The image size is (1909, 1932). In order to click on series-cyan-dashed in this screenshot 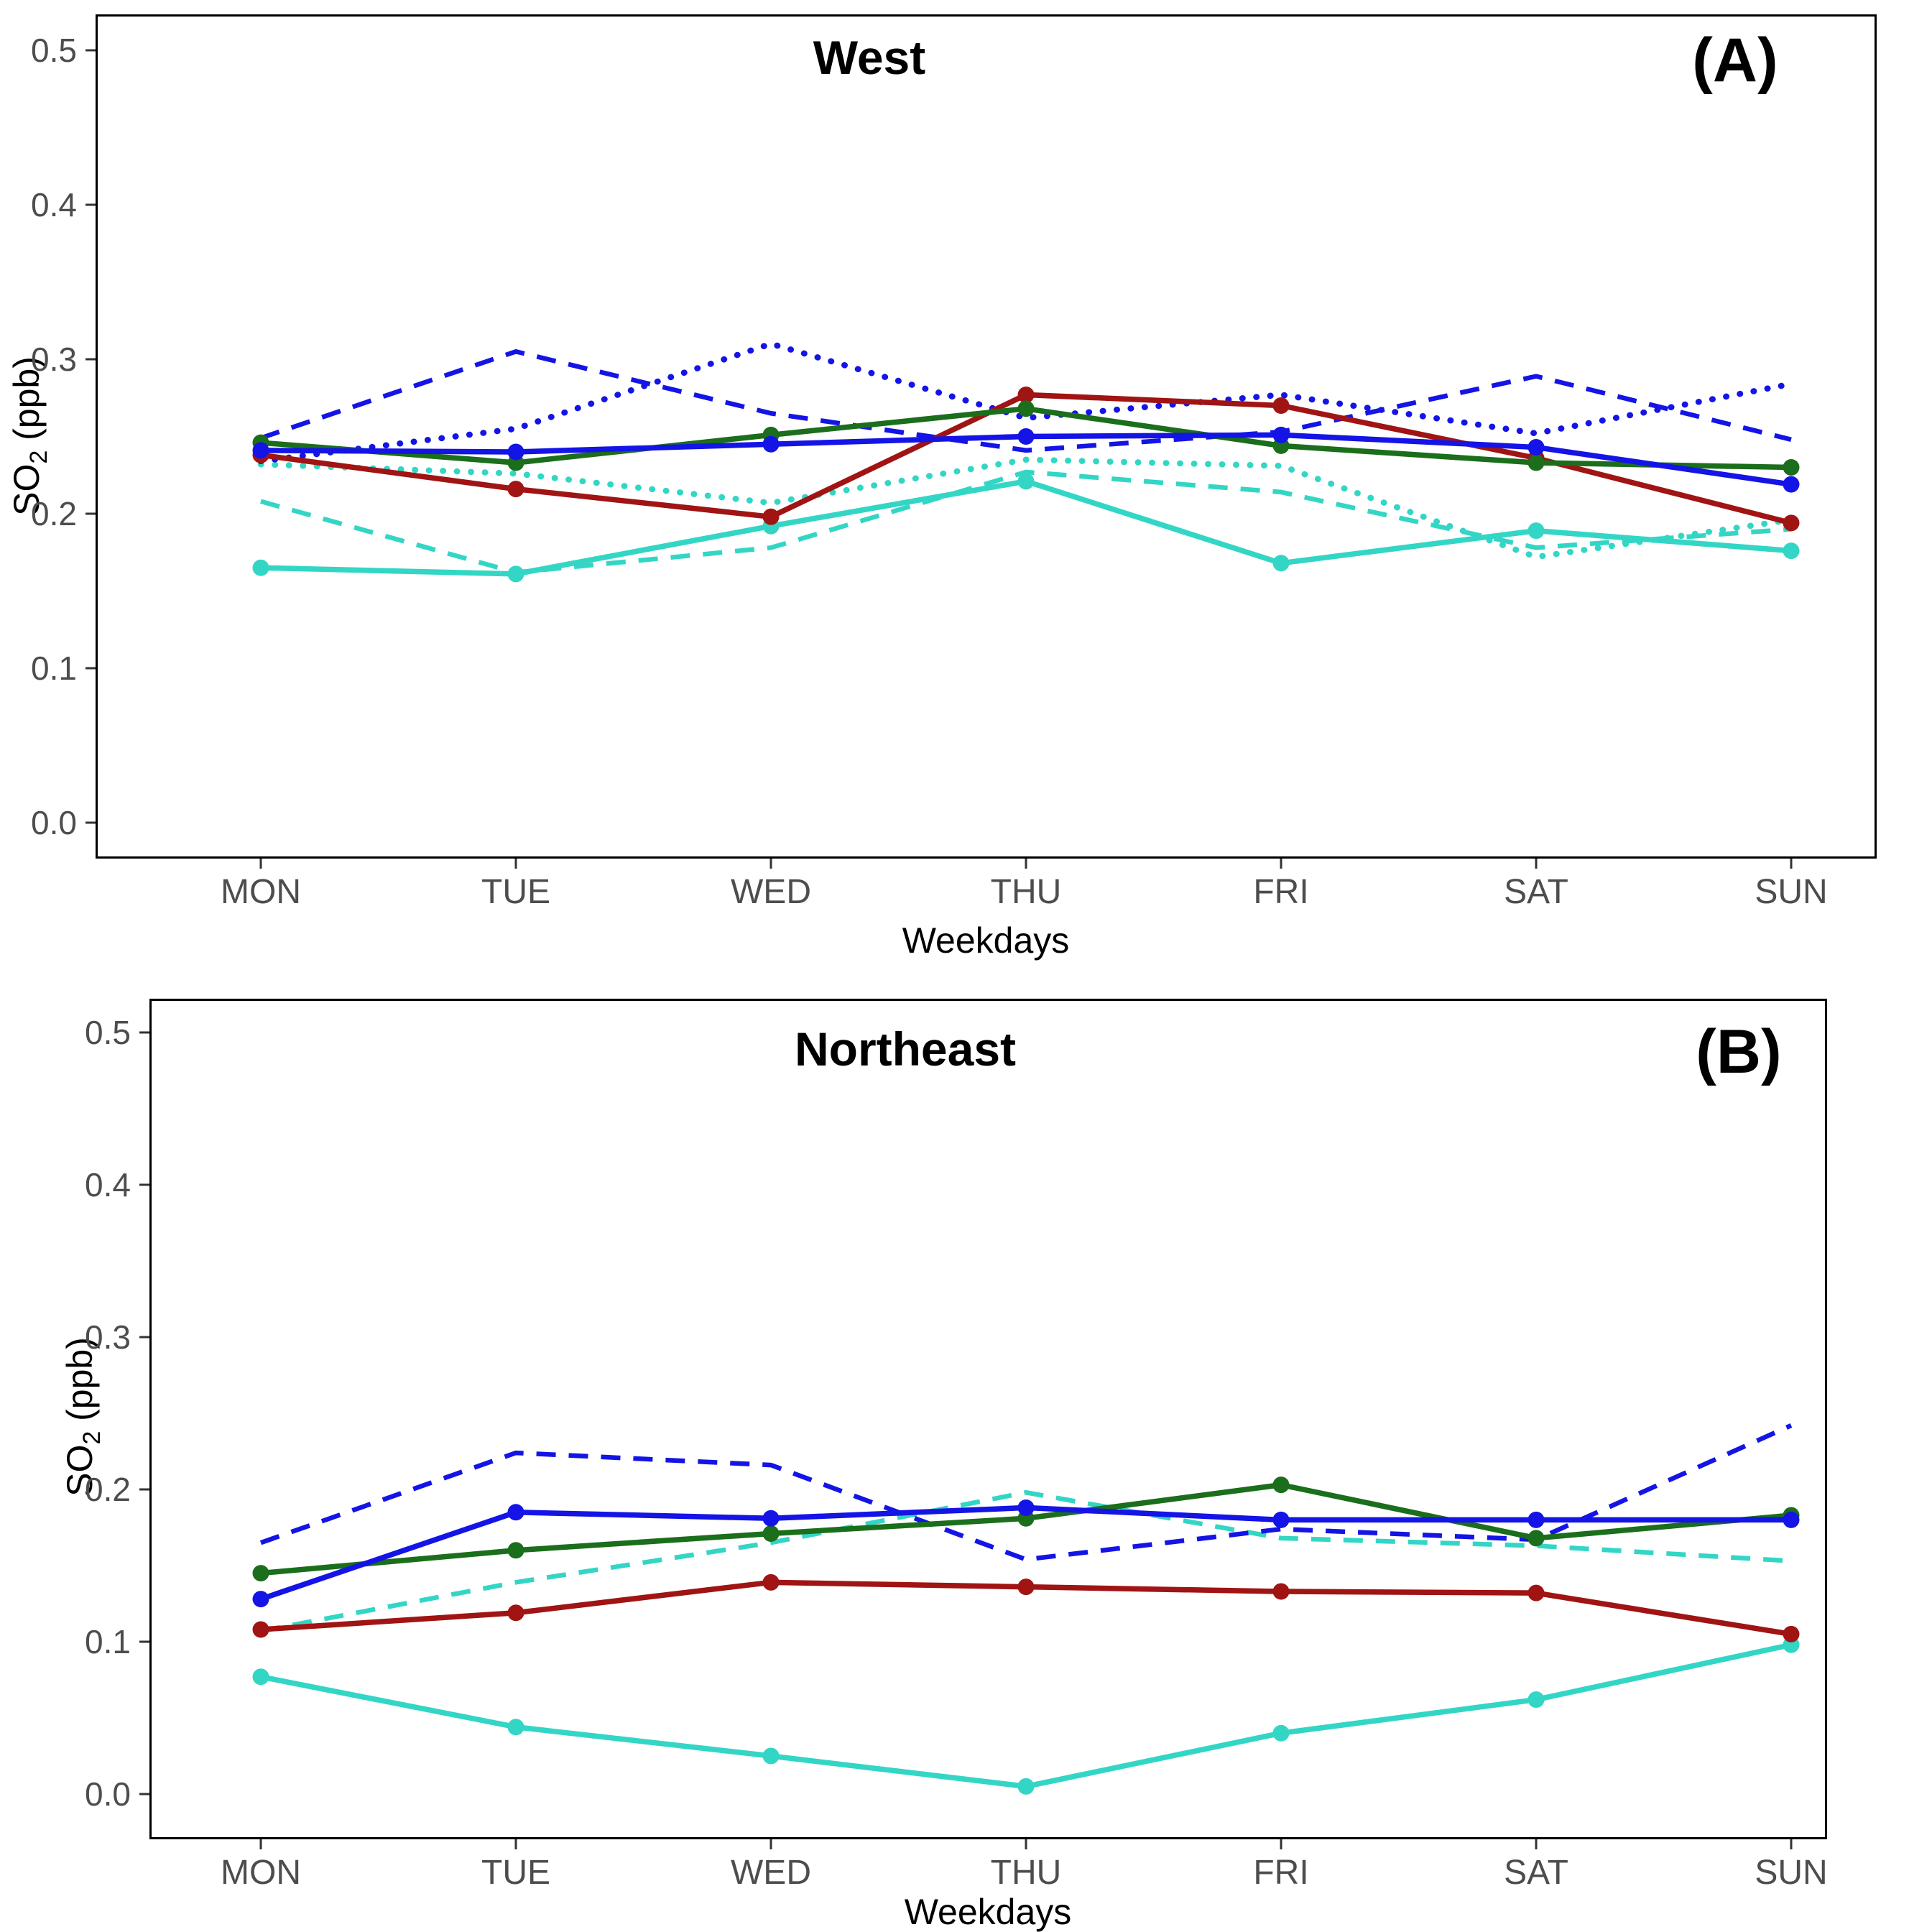, I will do `click(1026, 1561)`.